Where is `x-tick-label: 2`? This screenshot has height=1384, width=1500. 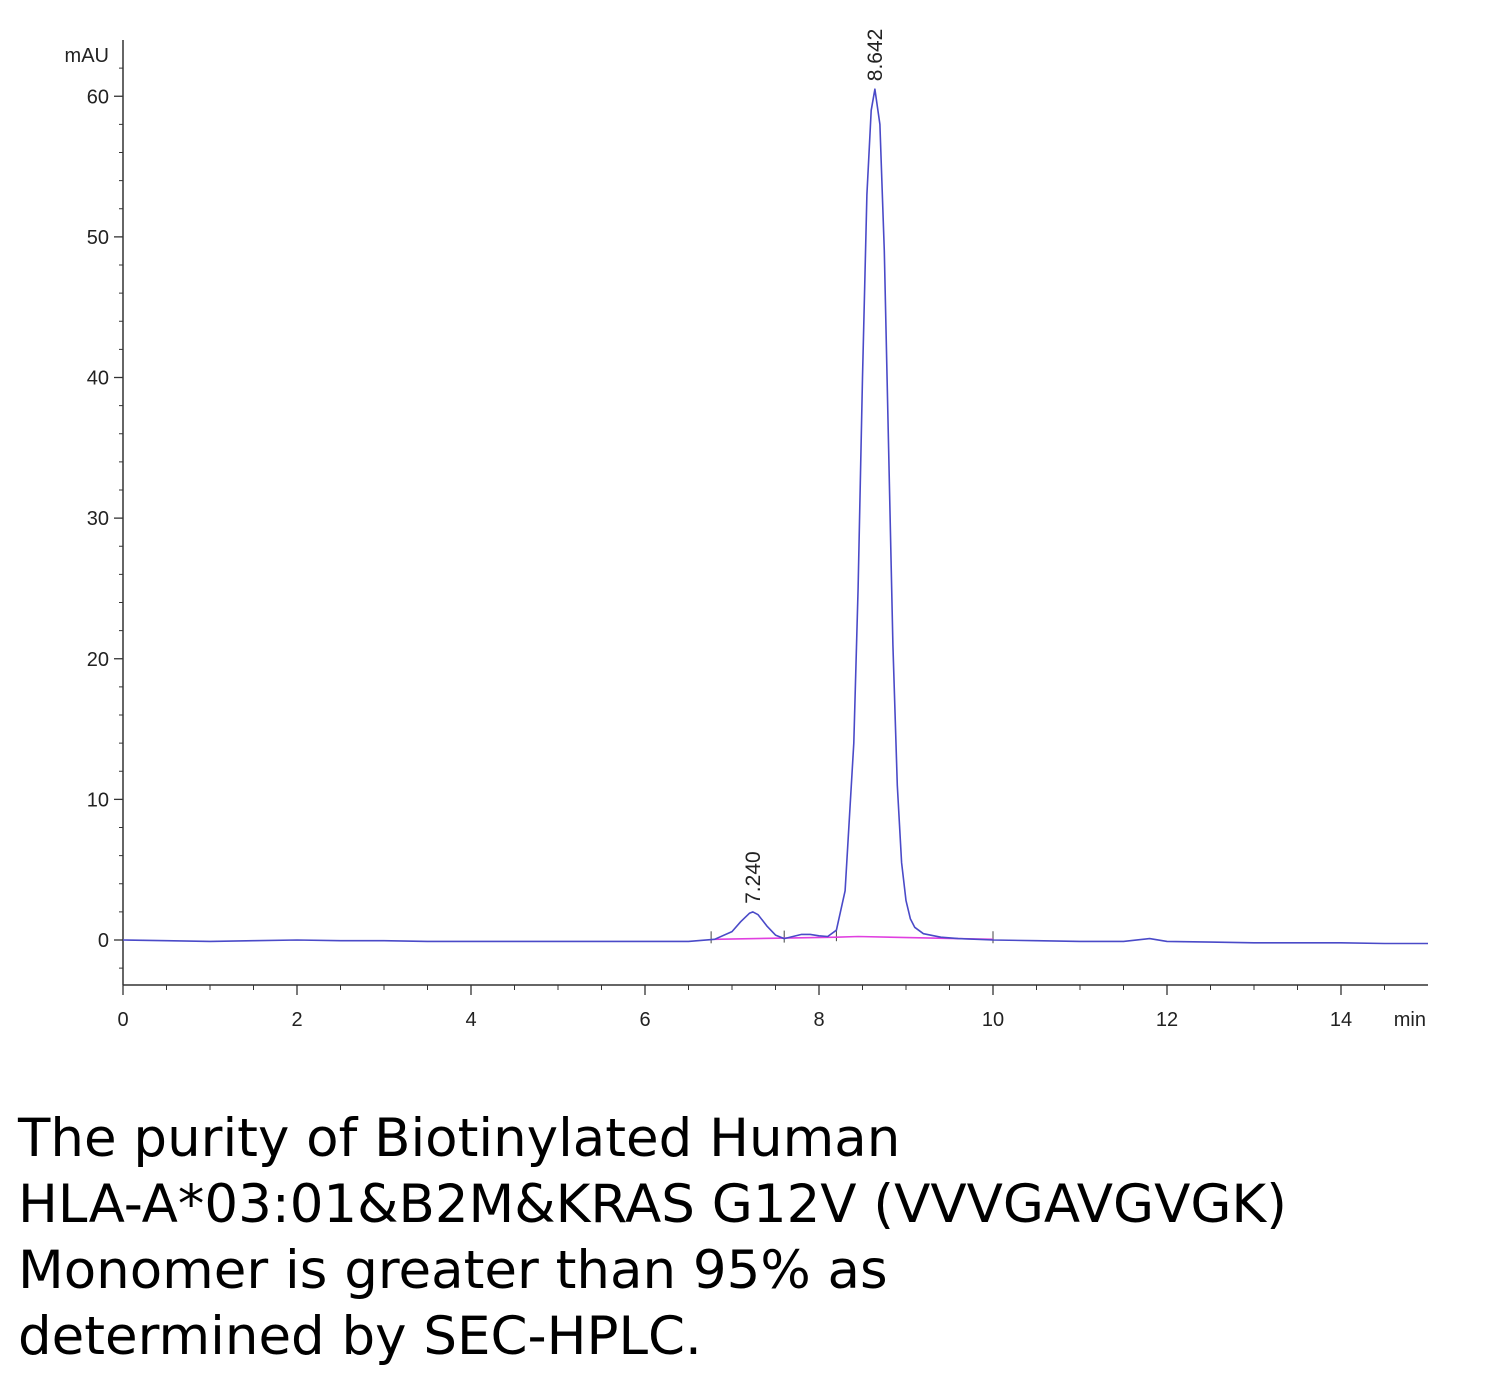 x-tick-label: 2 is located at coordinates (296, 1020).